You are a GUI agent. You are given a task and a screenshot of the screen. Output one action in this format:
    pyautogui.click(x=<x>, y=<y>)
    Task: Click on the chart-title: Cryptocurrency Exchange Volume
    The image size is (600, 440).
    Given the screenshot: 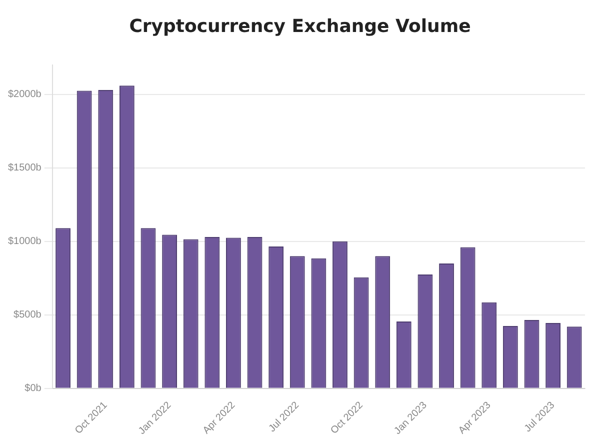 What is the action you would take?
    pyautogui.click(x=300, y=26)
    